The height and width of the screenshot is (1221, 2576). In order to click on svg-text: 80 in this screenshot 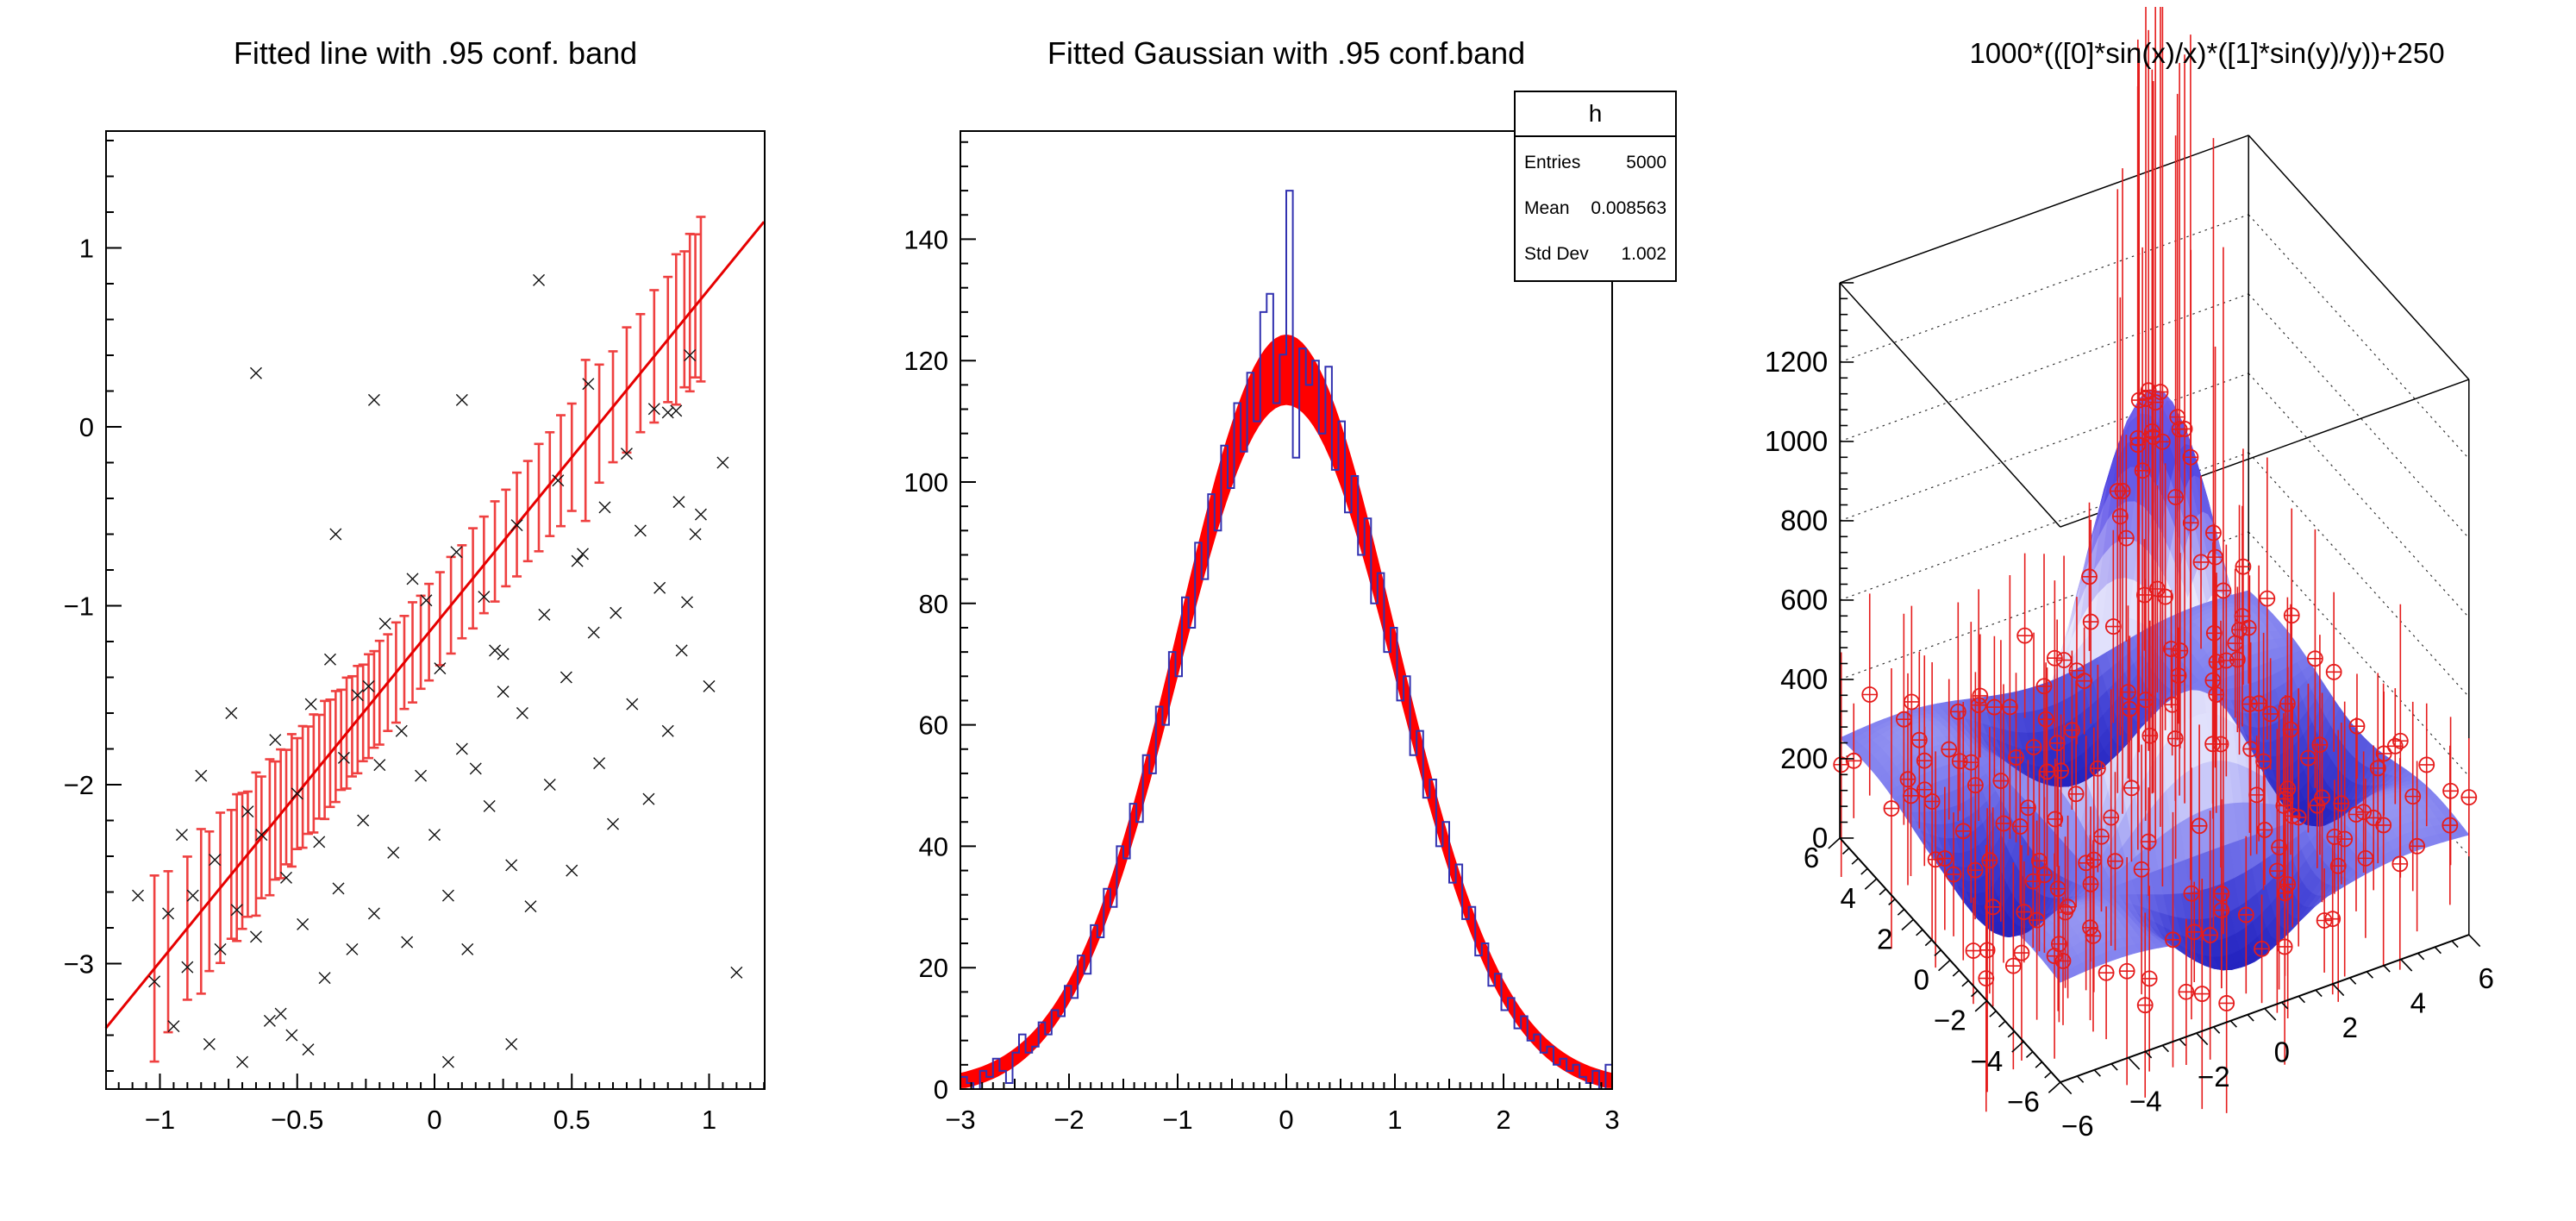, I will do `click(933, 604)`.